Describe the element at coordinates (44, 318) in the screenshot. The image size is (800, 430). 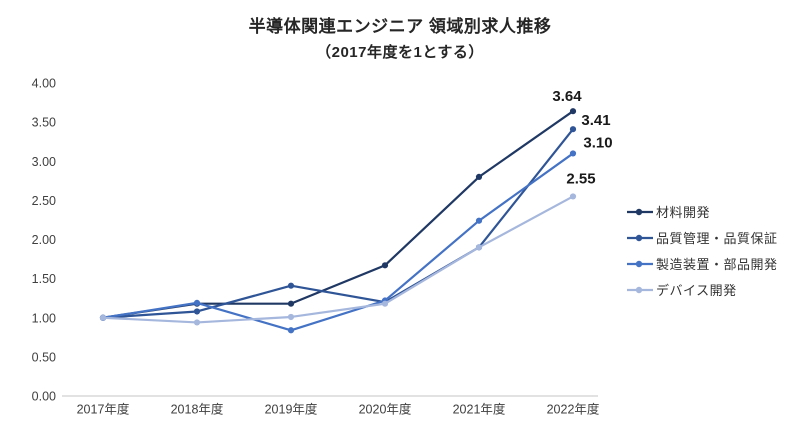
I see `y-axis-tick-label: 1.00` at that location.